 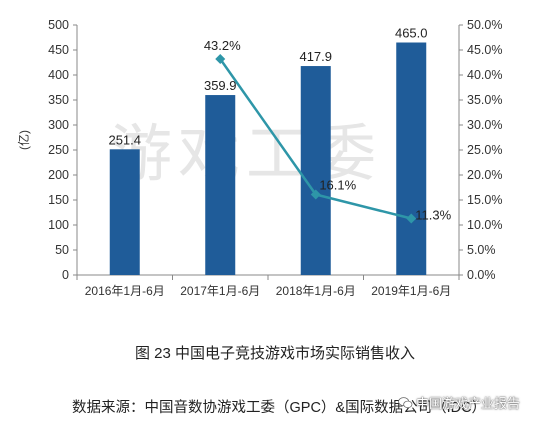 What do you see at coordinates (481, 275) in the screenshot?
I see `y2-tick-label: 0.0%` at bounding box center [481, 275].